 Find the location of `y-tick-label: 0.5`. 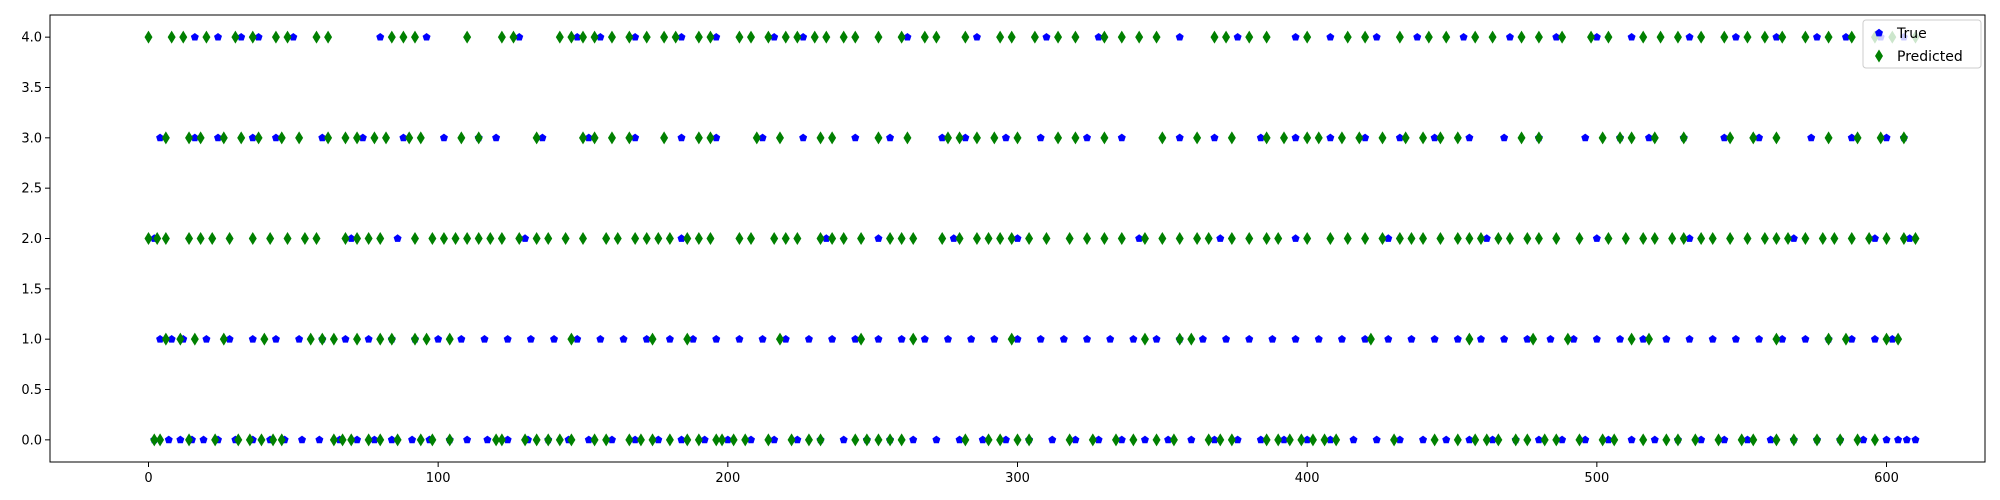

y-tick-label: 0.5 is located at coordinates (31, 390).